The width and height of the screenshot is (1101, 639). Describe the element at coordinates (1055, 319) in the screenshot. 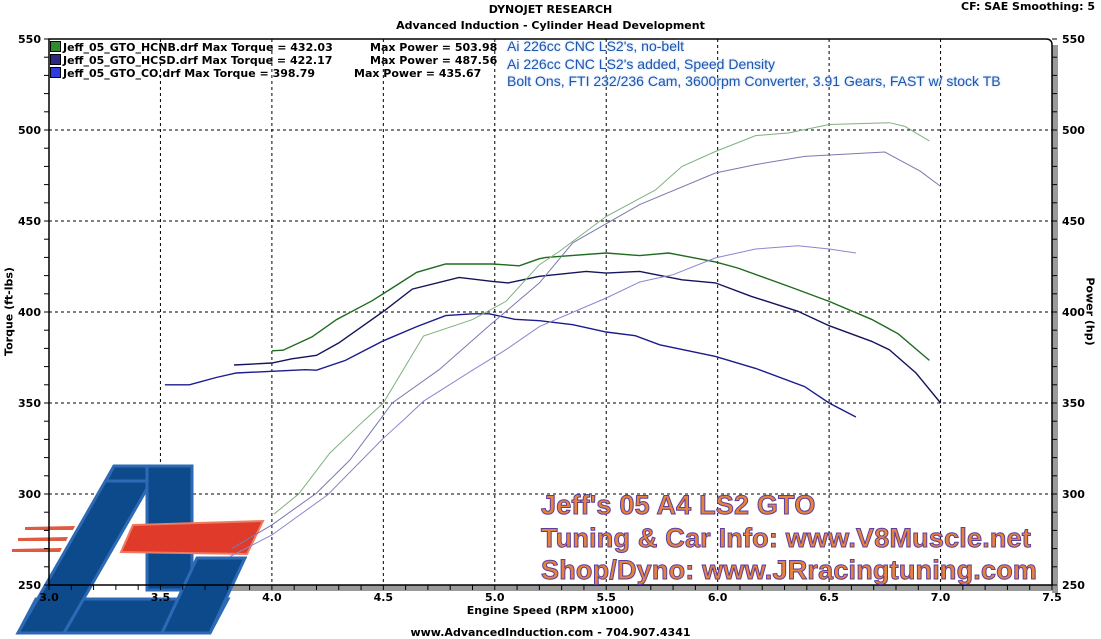

I see `frame-shadow-right` at that location.